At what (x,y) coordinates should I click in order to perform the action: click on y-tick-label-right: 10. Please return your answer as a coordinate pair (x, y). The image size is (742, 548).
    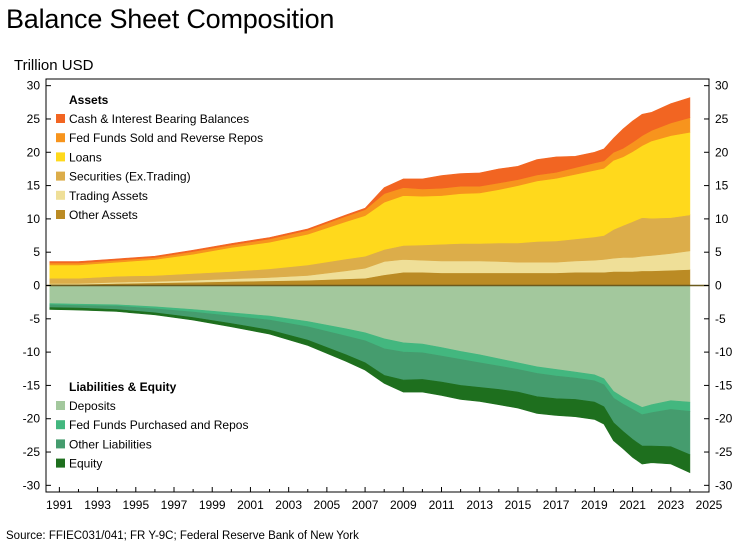
    Looking at the image, I should click on (722, 219).